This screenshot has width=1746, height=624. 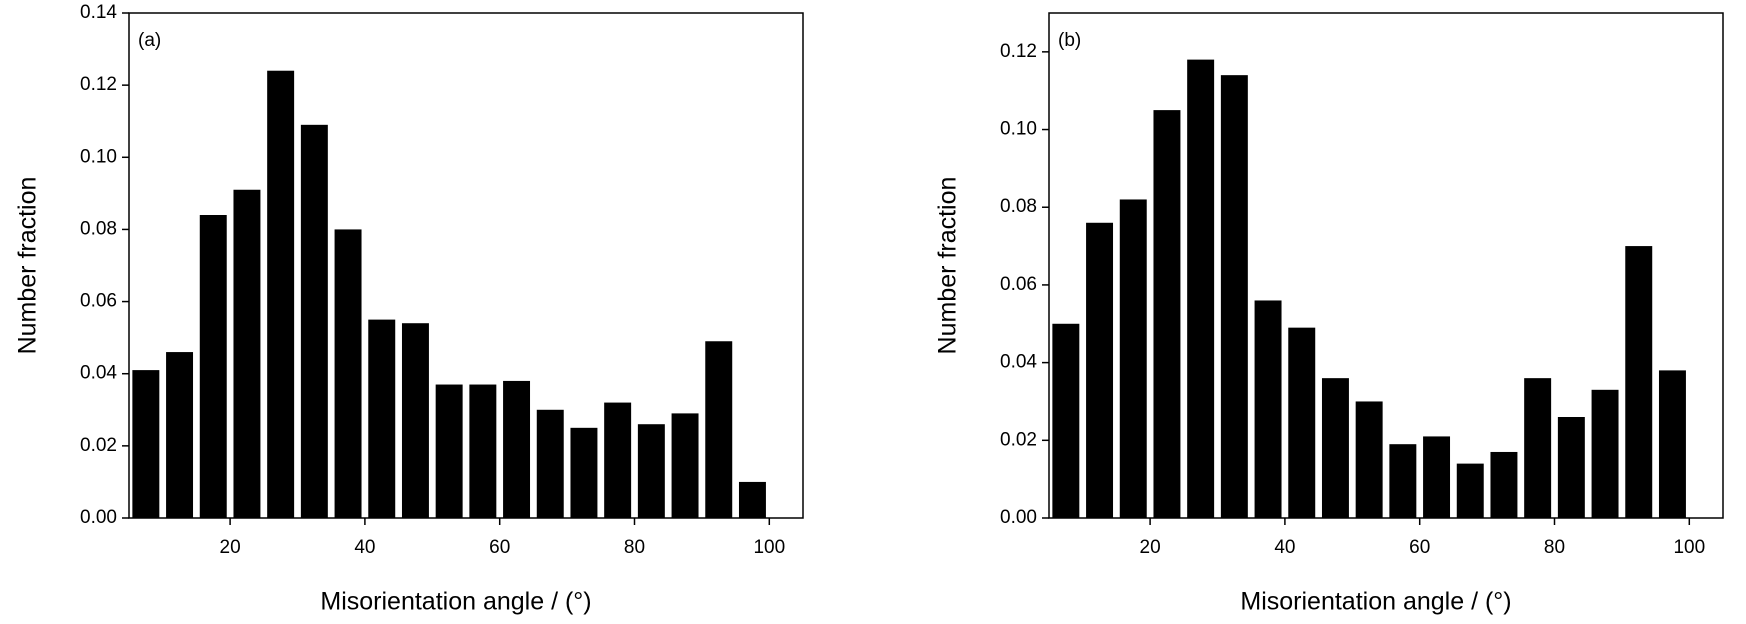 I want to click on panel-label: (b), so click(x=1069, y=40).